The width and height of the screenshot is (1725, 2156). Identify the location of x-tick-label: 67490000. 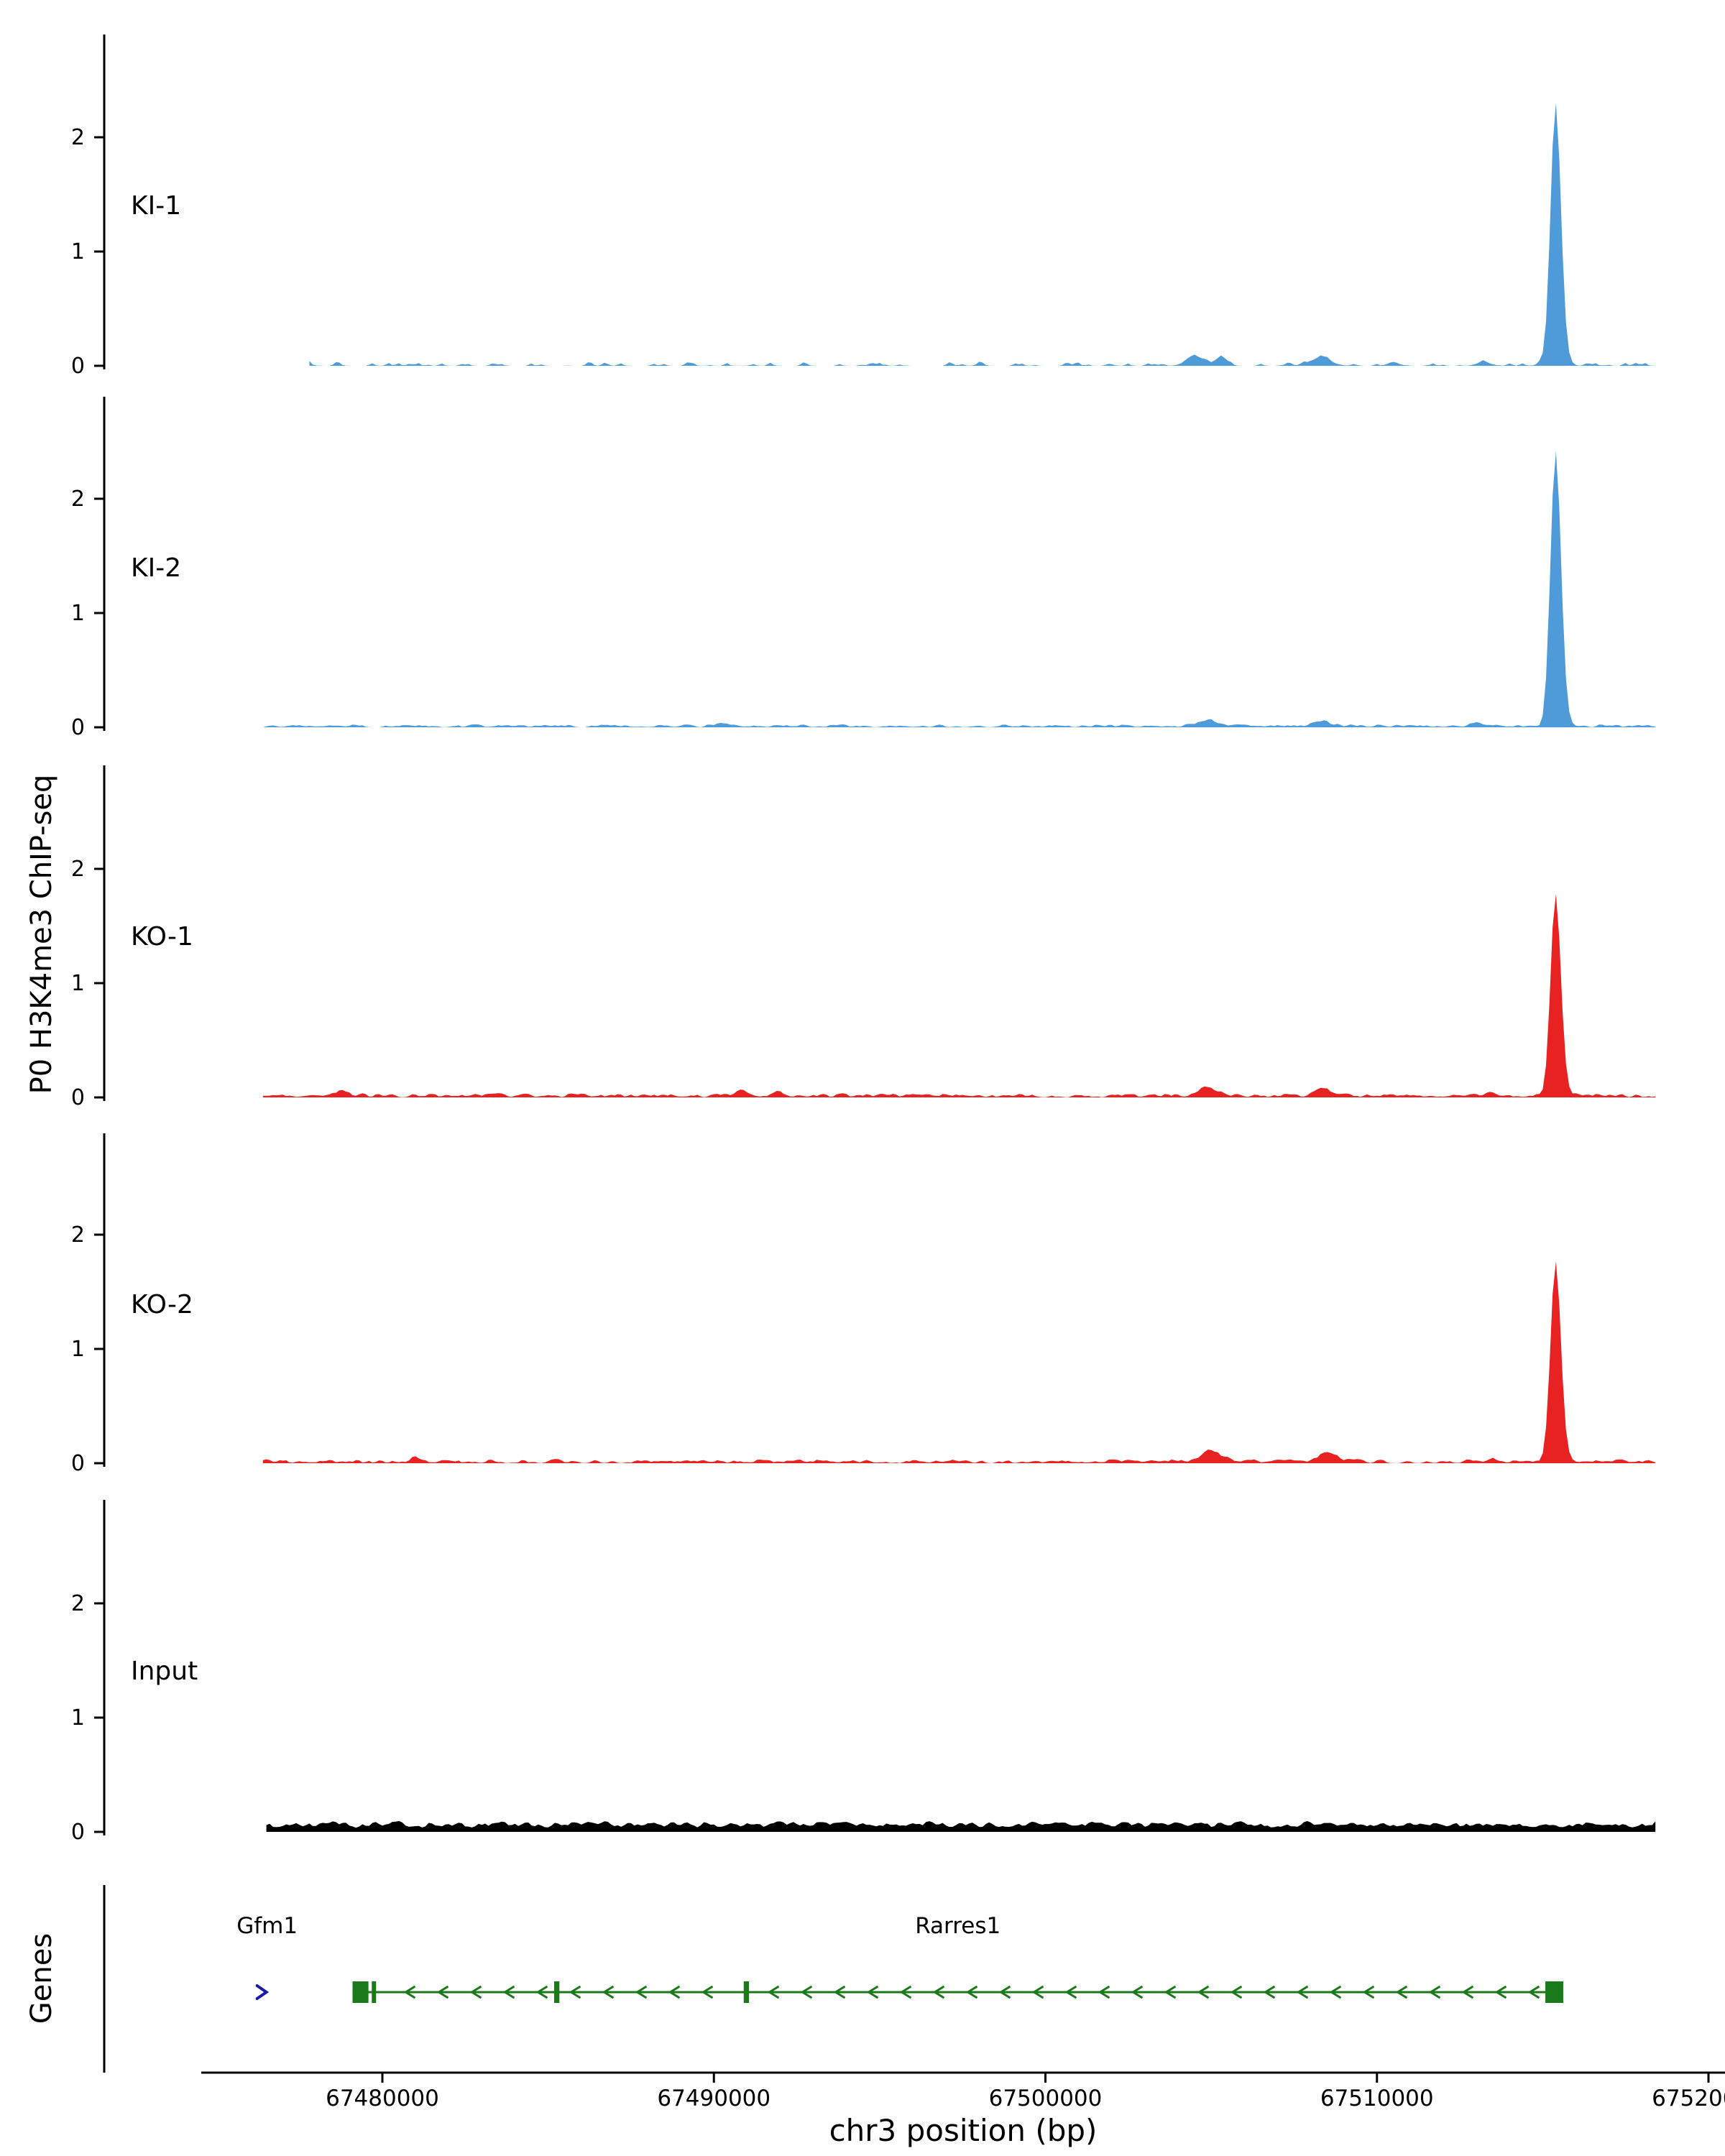
(713, 2098).